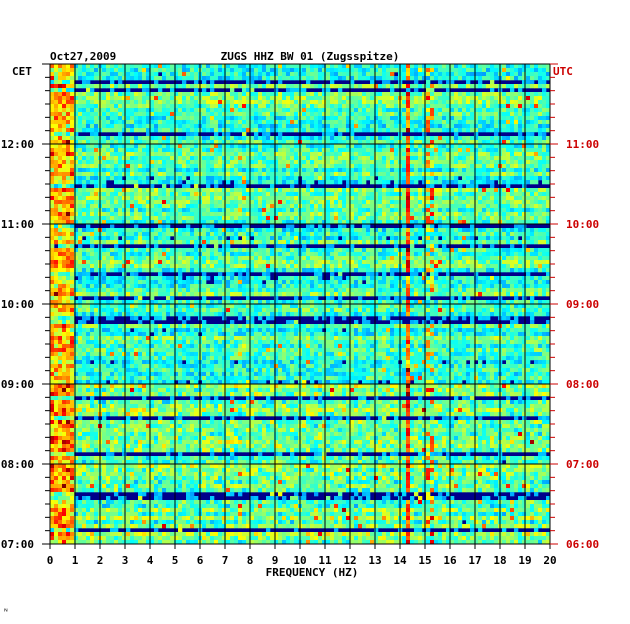  I want to click on utc-label: UTC, so click(563, 71).